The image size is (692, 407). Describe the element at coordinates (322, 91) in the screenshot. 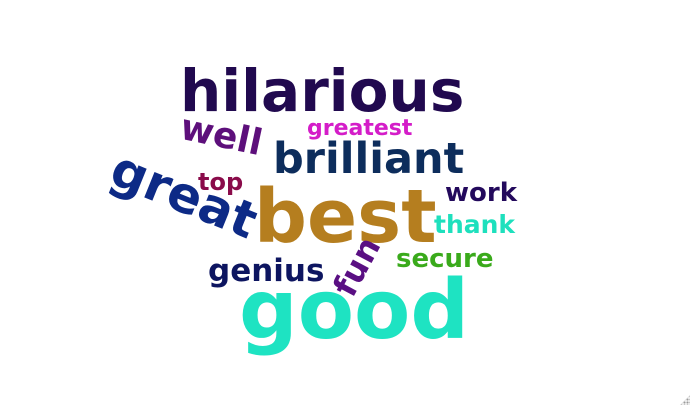

I see `word-hilarious: hilarious` at that location.